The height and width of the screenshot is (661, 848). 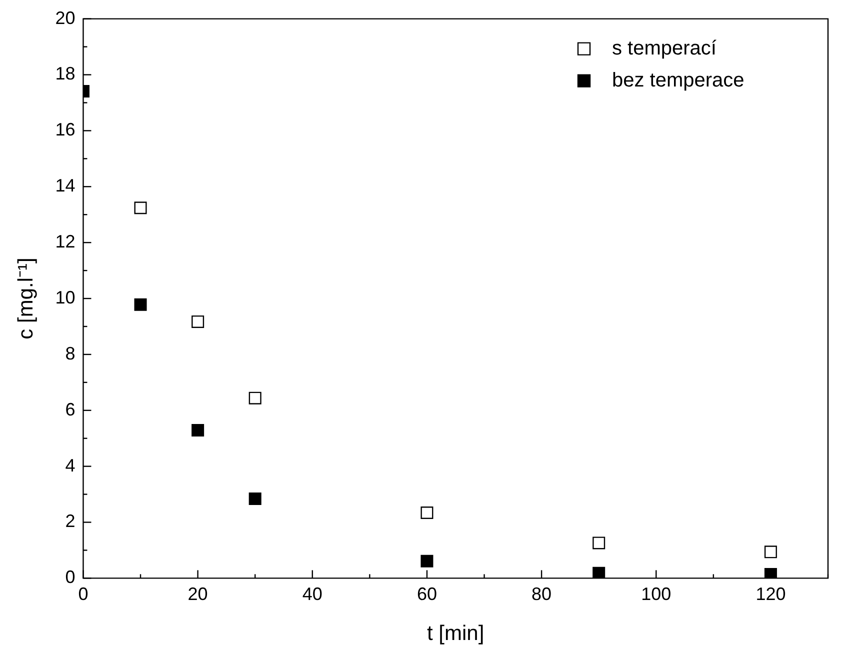 I want to click on y-tick-label: 20, so click(x=65, y=18).